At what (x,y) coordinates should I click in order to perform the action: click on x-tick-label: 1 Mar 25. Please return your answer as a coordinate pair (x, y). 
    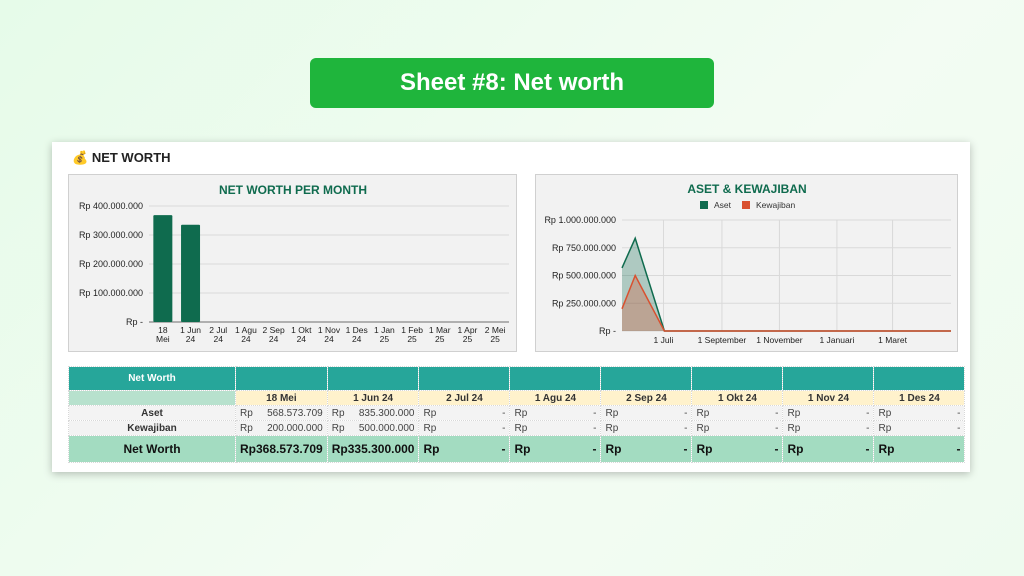
    Looking at the image, I should click on (440, 334).